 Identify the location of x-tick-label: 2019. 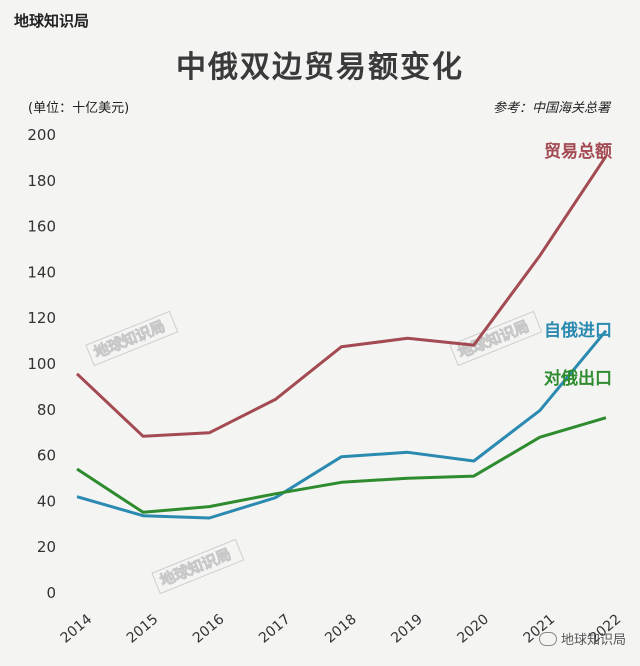
(407, 628).